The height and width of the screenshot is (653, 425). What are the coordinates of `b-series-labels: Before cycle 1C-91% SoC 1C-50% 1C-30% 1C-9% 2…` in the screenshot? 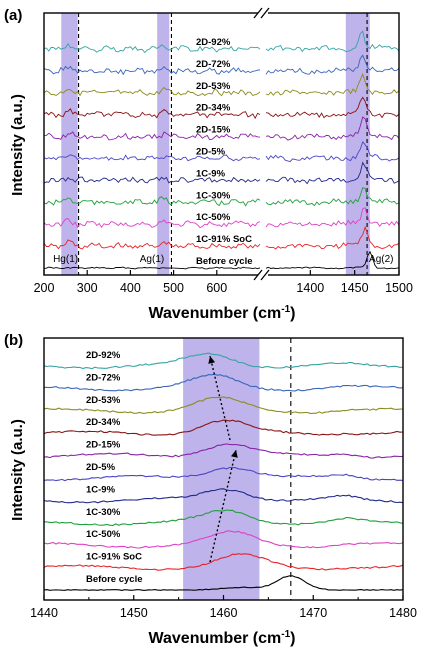 It's located at (114, 467).